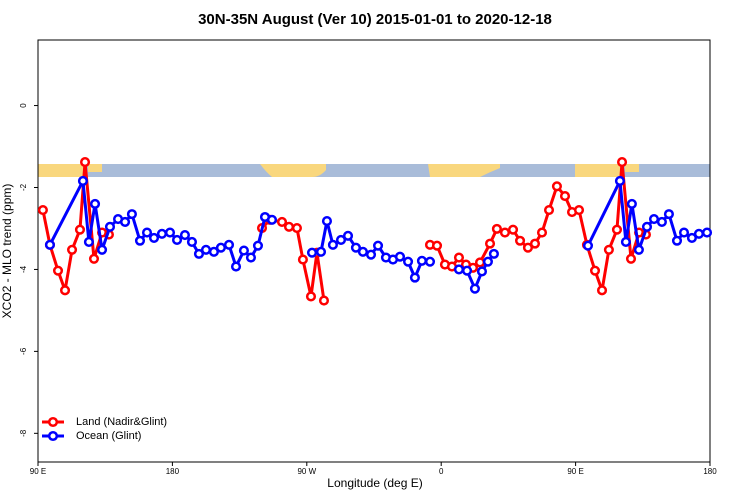 The height and width of the screenshot is (500, 750). Describe the element at coordinates (7, 251) in the screenshot. I see `y-axis-label: XCO2 - MLO trend (ppm)` at that location.